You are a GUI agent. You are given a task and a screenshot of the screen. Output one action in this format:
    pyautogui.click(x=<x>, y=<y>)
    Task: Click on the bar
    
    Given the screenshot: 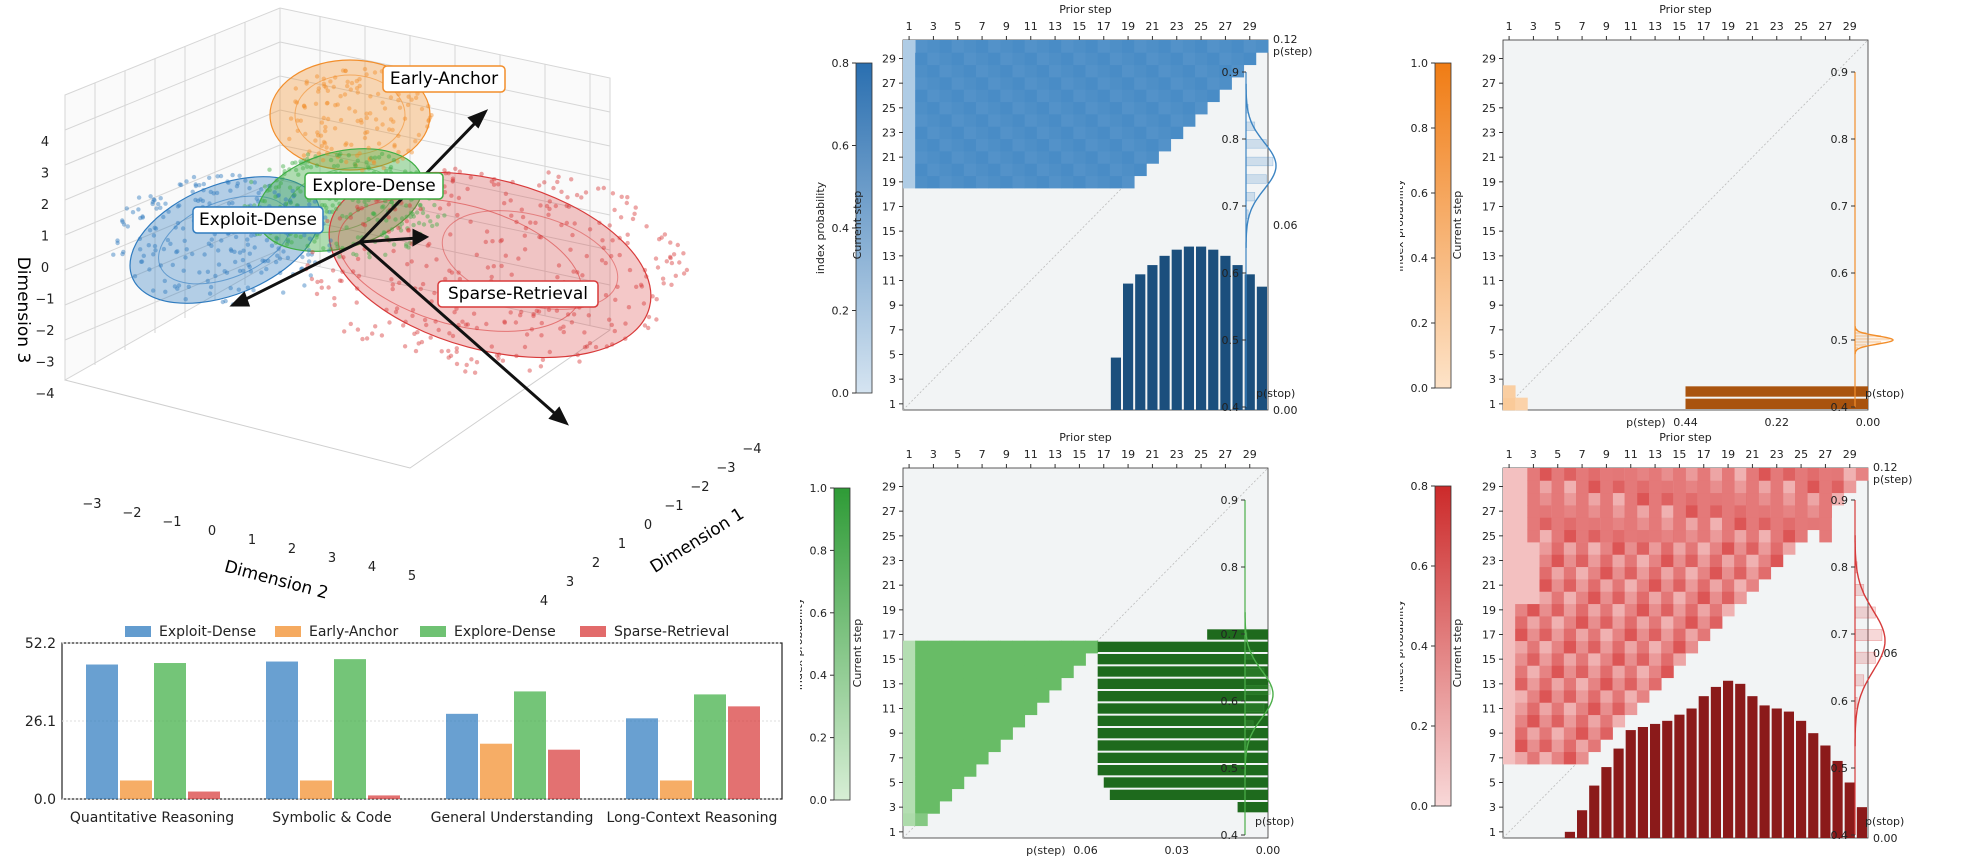 What is the action you would take?
    pyautogui.click(x=462, y=756)
    